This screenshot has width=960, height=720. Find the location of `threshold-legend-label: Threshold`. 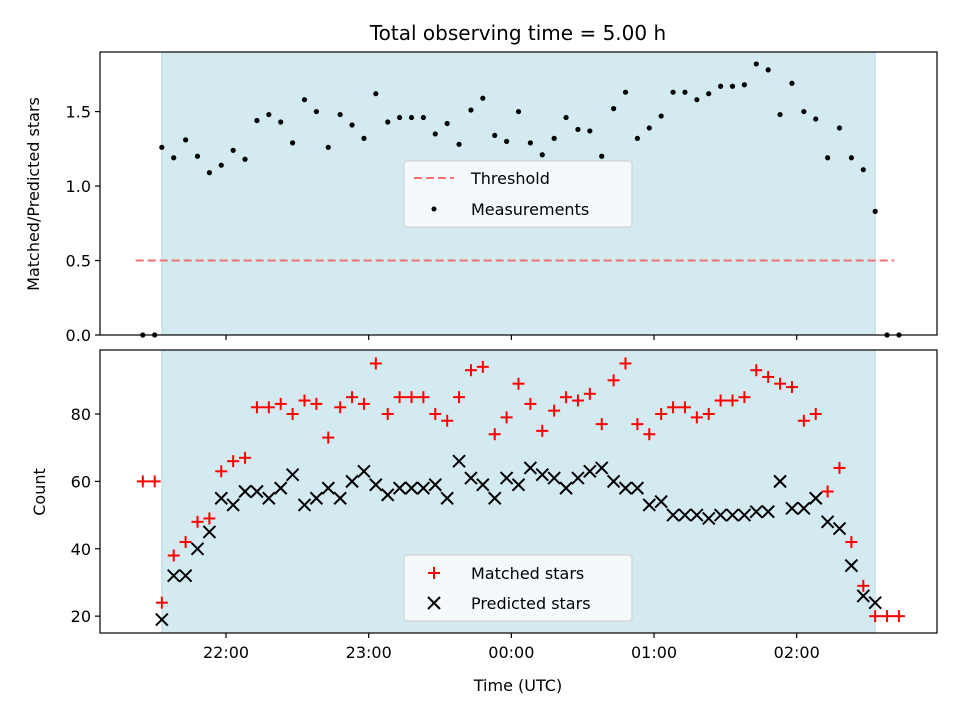

threshold-legend-label: Threshold is located at coordinates (510, 178).